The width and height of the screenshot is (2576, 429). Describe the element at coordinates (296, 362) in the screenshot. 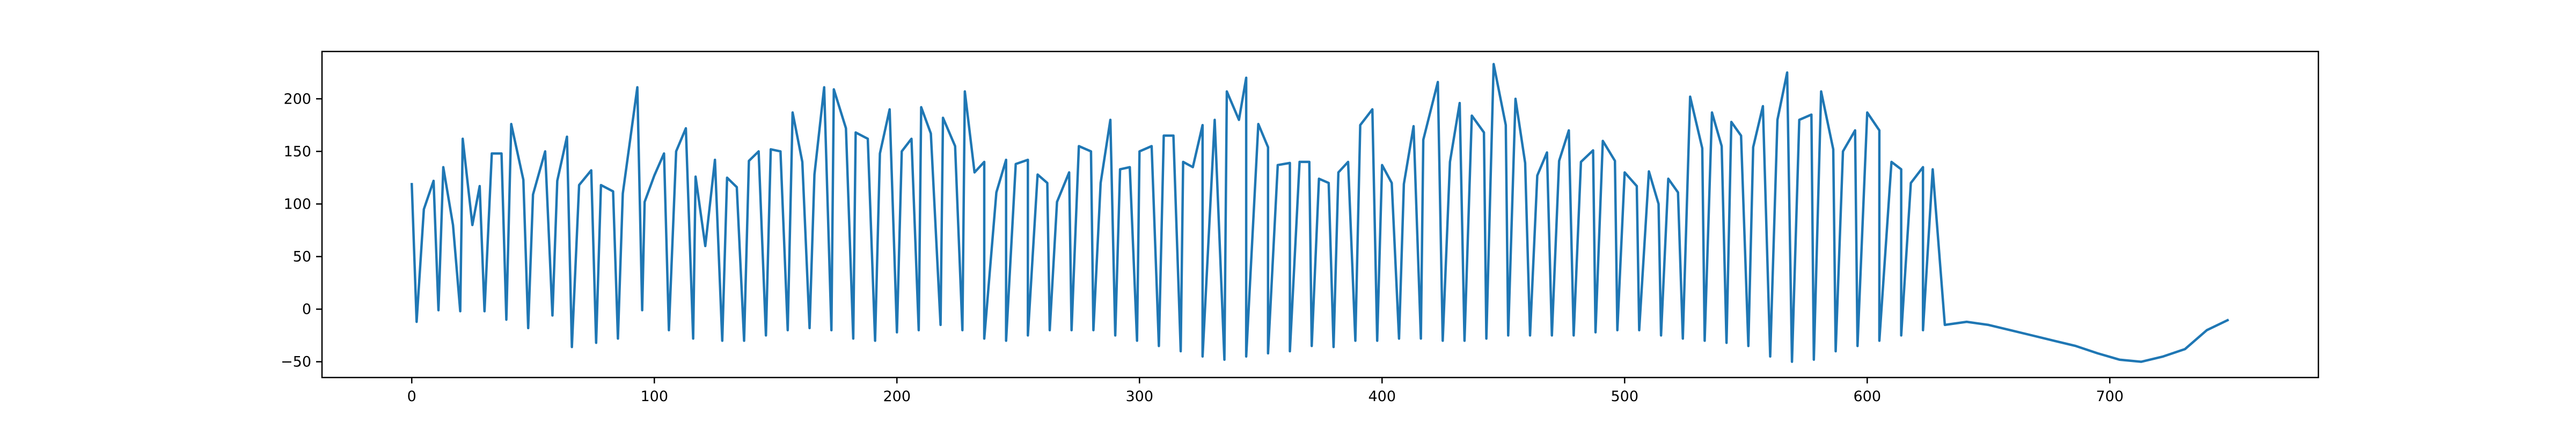

I see `y-tick-label: −50` at that location.